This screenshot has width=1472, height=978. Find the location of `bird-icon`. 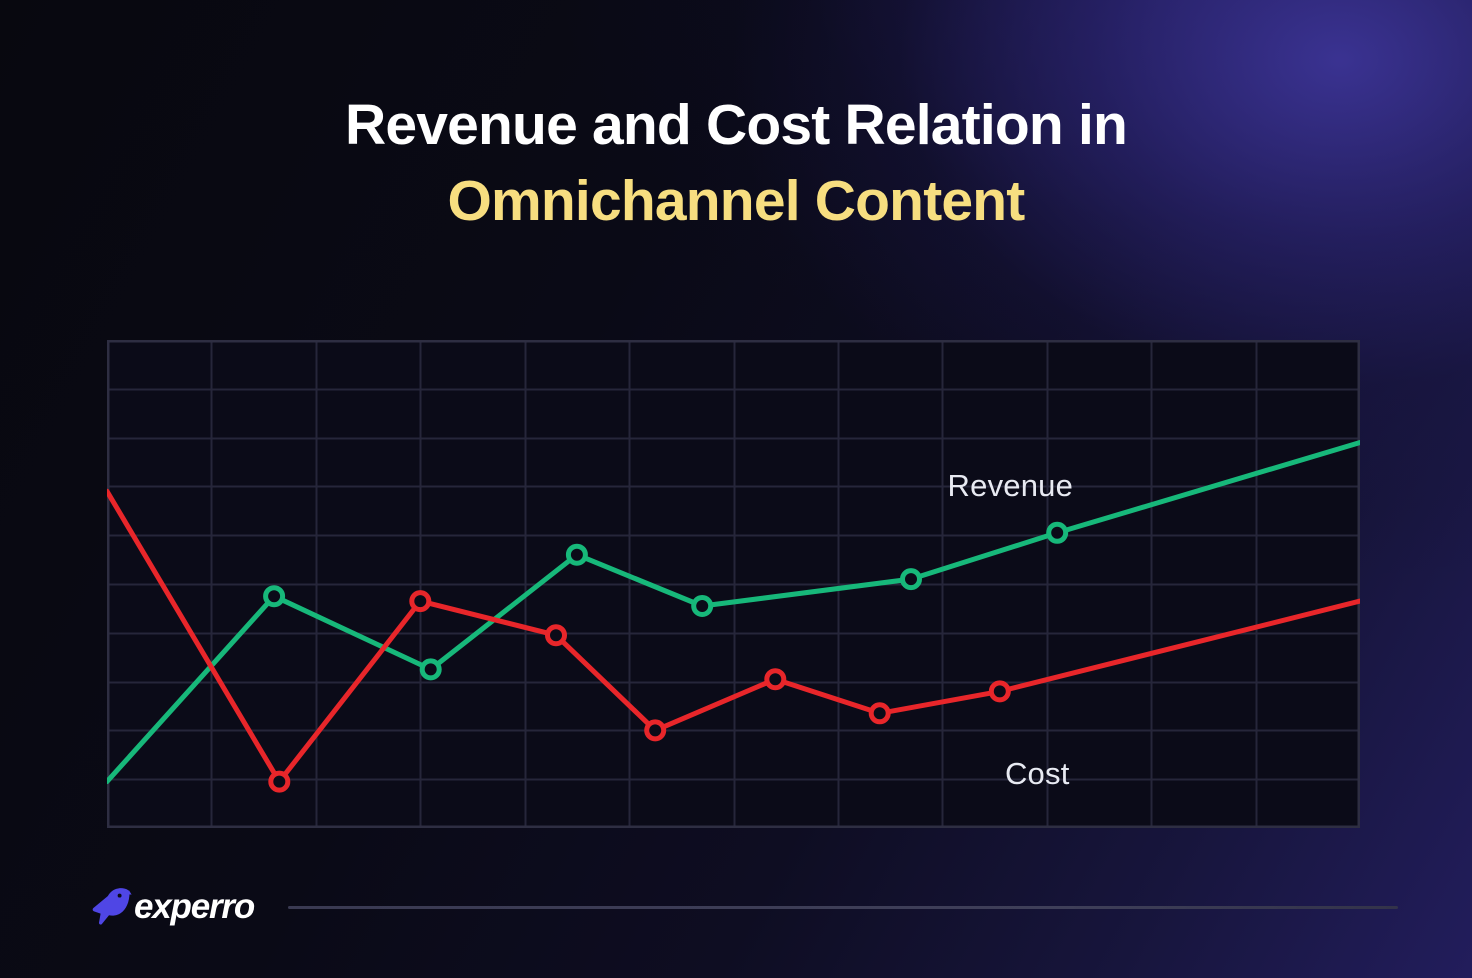

bird-icon is located at coordinates (112, 906).